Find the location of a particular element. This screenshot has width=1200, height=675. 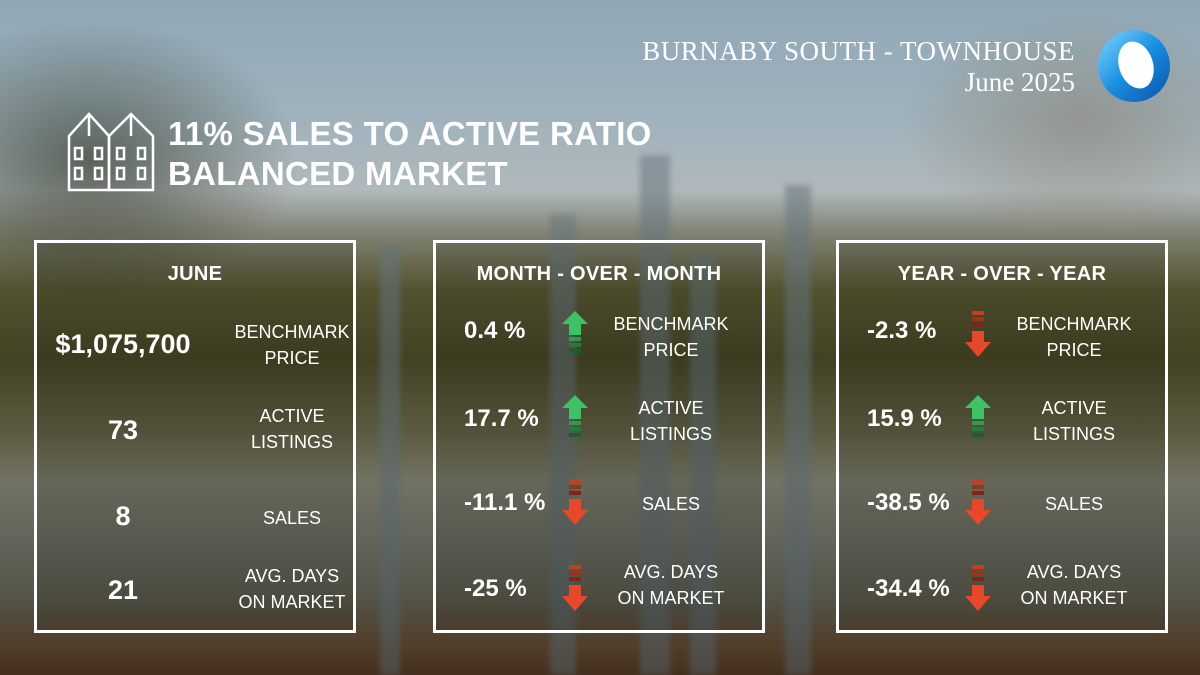

market-type-text: BALANCED MARKET is located at coordinates (338, 173).